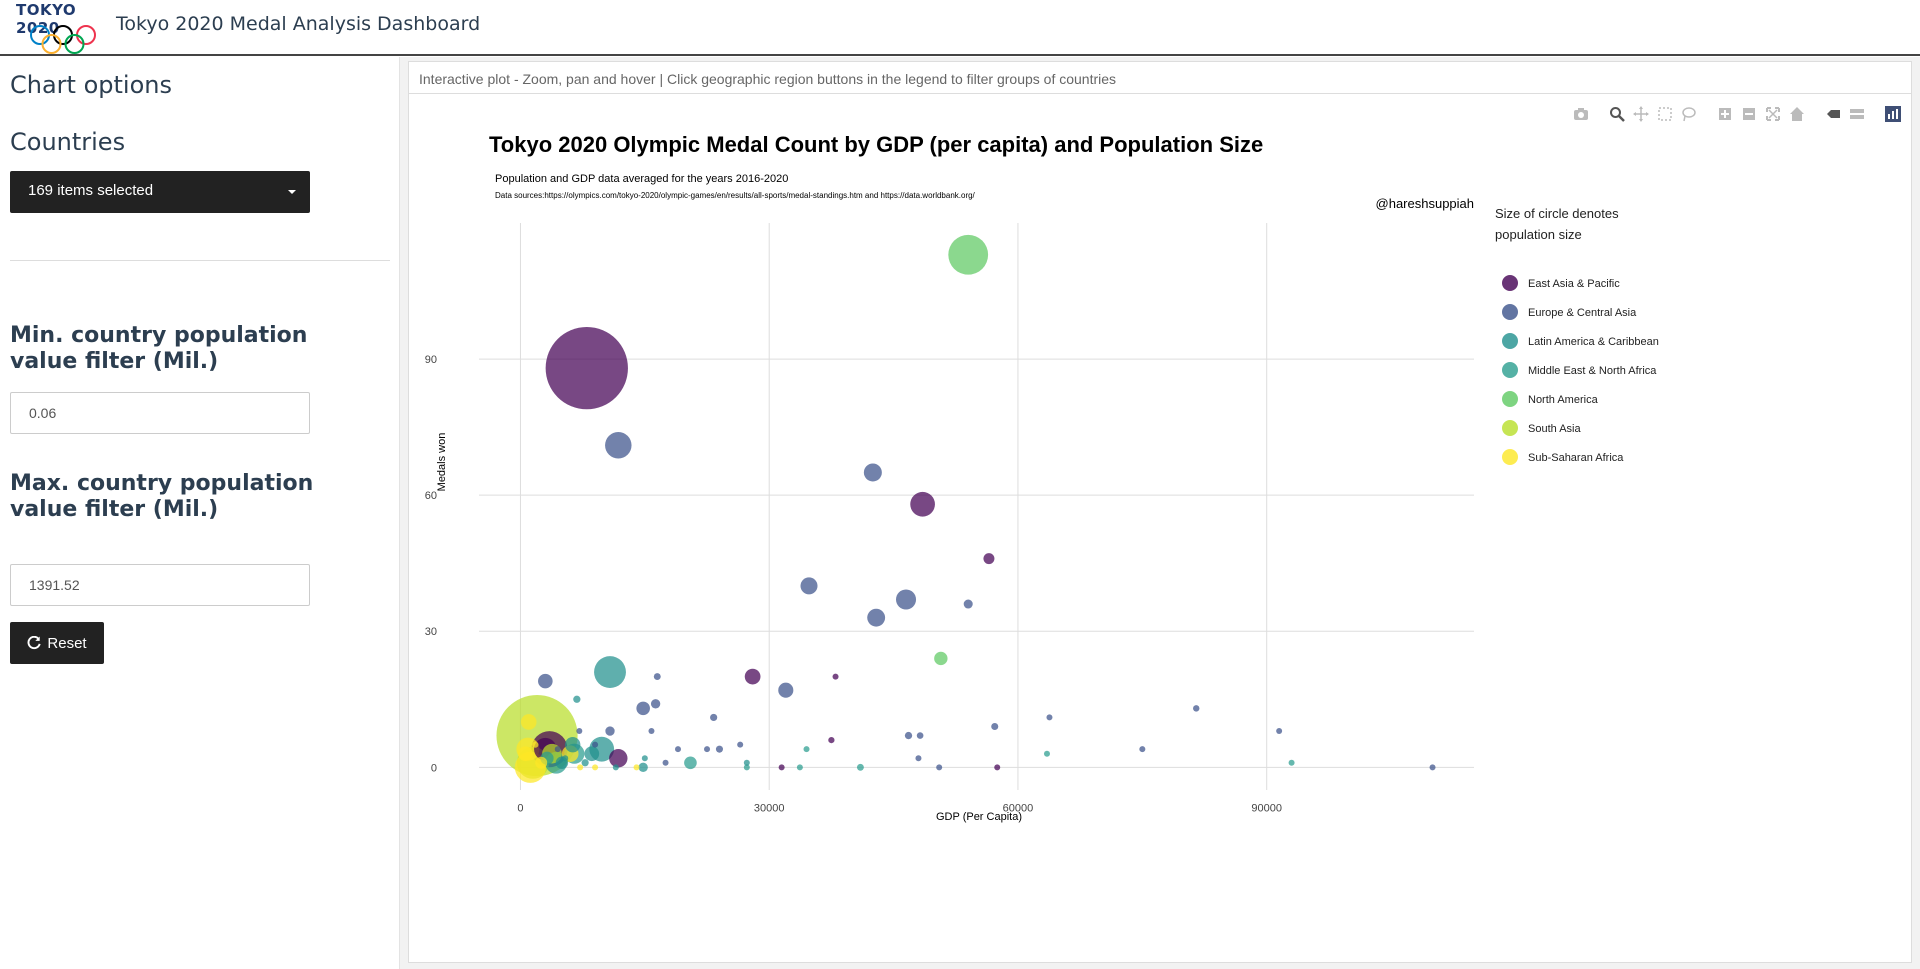 This screenshot has width=1920, height=969. Describe the element at coordinates (431, 564) in the screenshot. I see `y-axis-ticks: 0 30 60 90` at that location.